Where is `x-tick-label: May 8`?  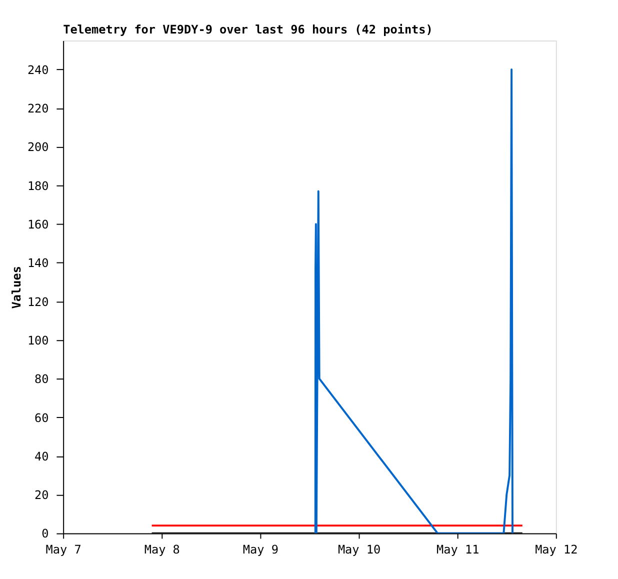 x-tick-label: May 8 is located at coordinates (162, 549).